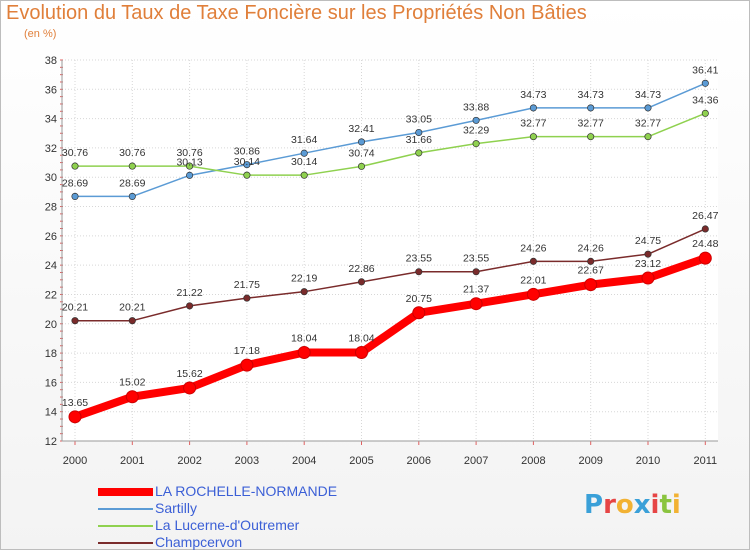  What do you see at coordinates (533, 280) in the screenshot?
I see `data-label: 22.01` at bounding box center [533, 280].